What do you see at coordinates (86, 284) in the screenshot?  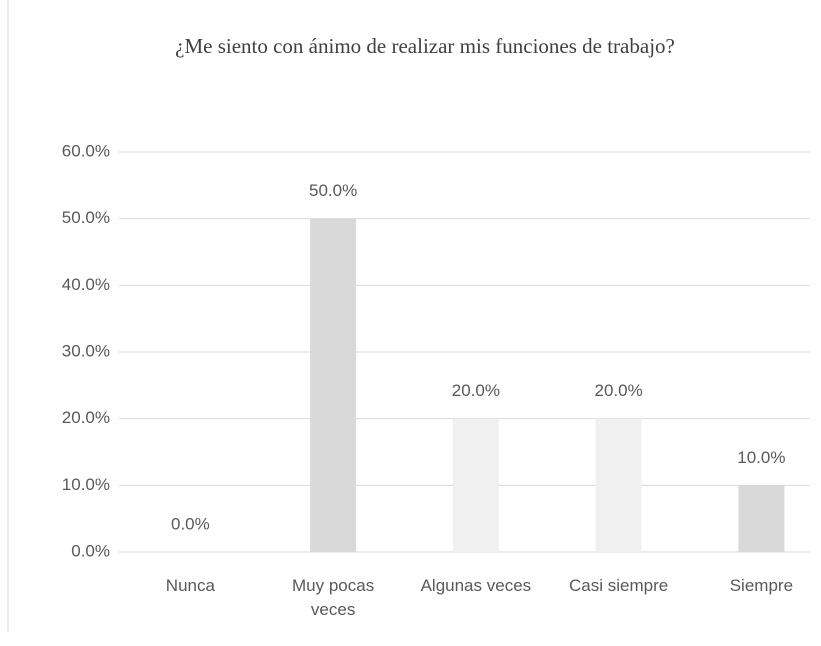 I see `y-tick-label: 40.0%` at bounding box center [86, 284].